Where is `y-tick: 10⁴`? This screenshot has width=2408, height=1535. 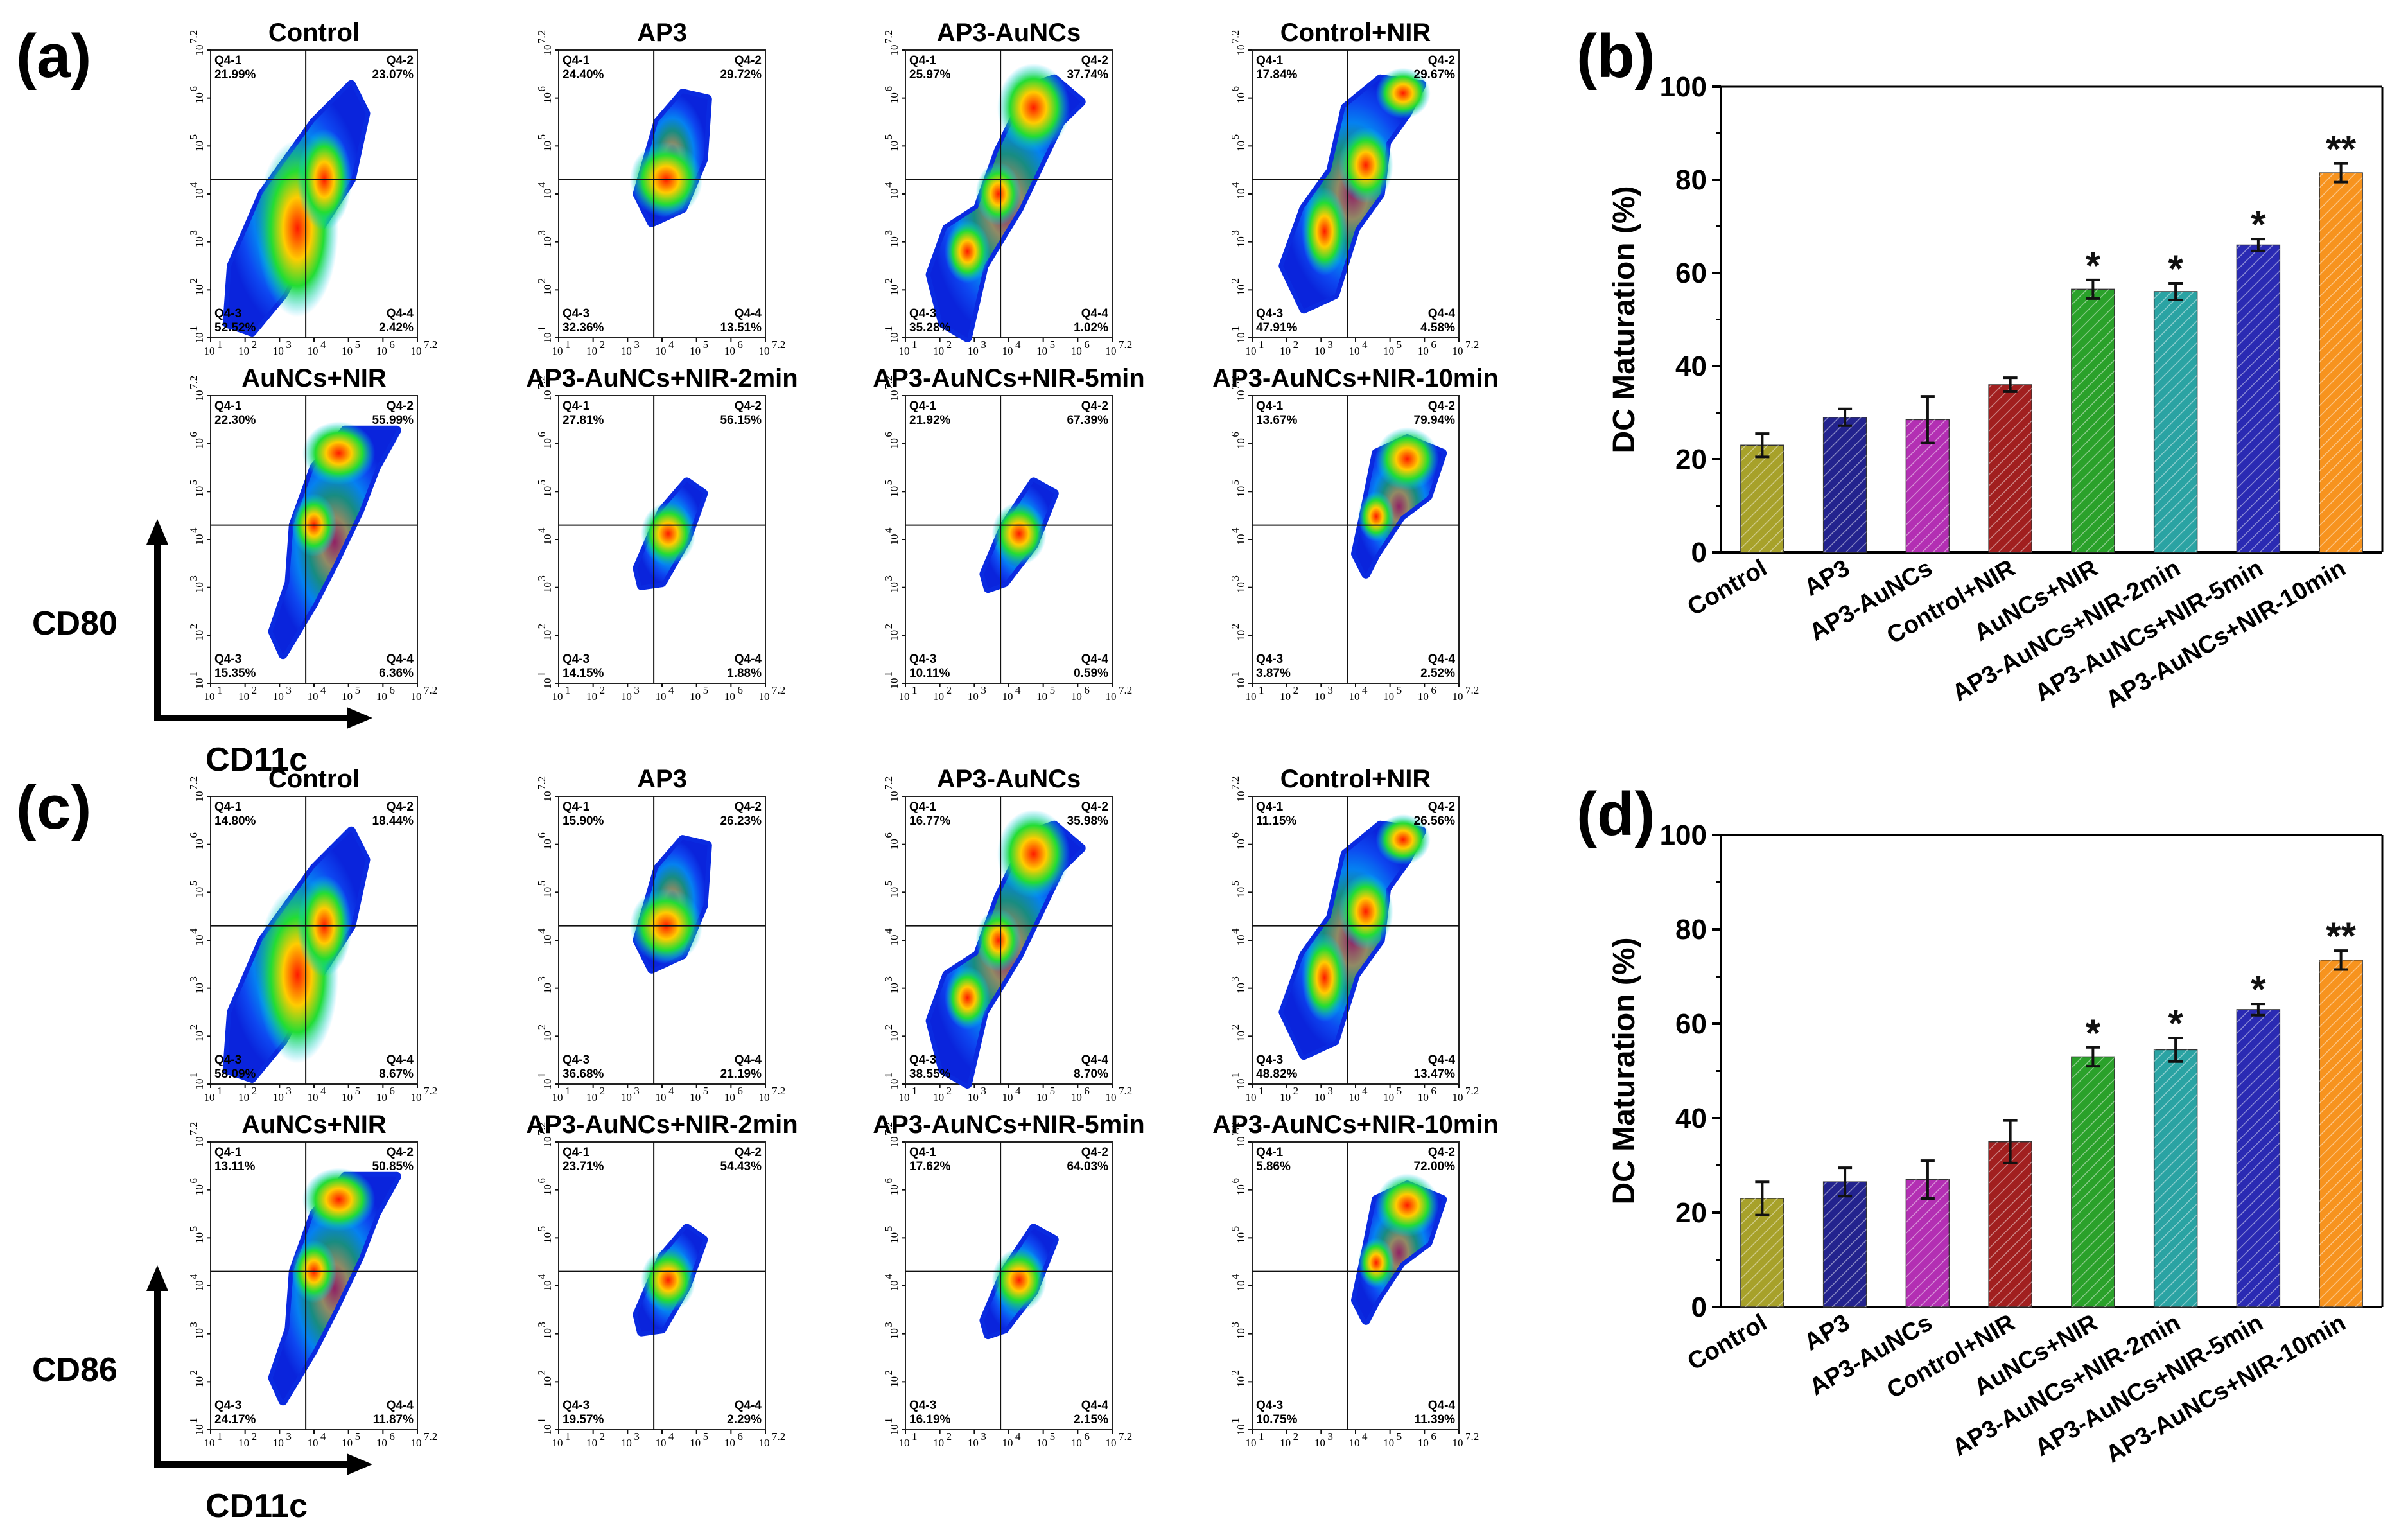 y-tick: 10⁴ is located at coordinates (545, 536).